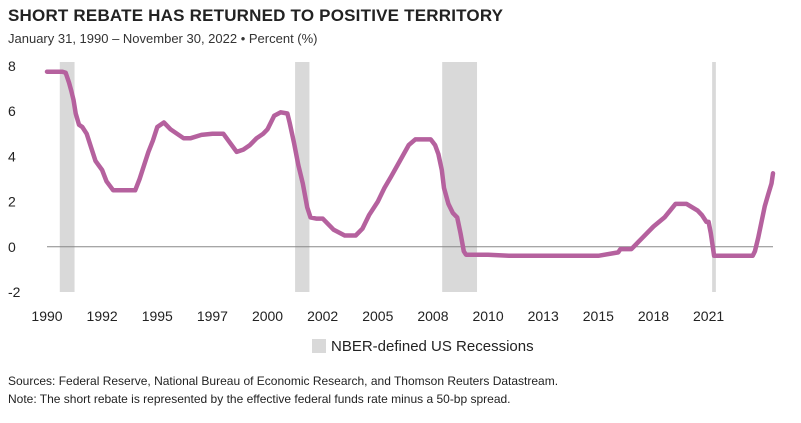  Describe the element at coordinates (432, 316) in the screenshot. I see `x-tick-label: 2008` at that location.